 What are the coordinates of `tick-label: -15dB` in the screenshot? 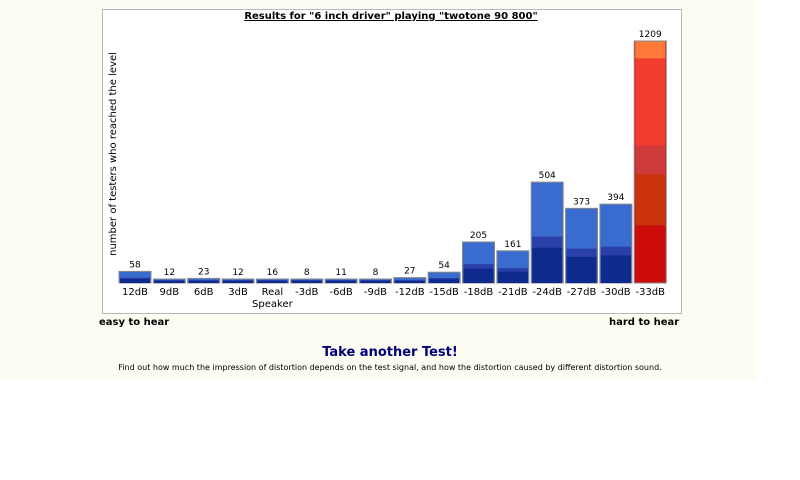 It's located at (444, 292).